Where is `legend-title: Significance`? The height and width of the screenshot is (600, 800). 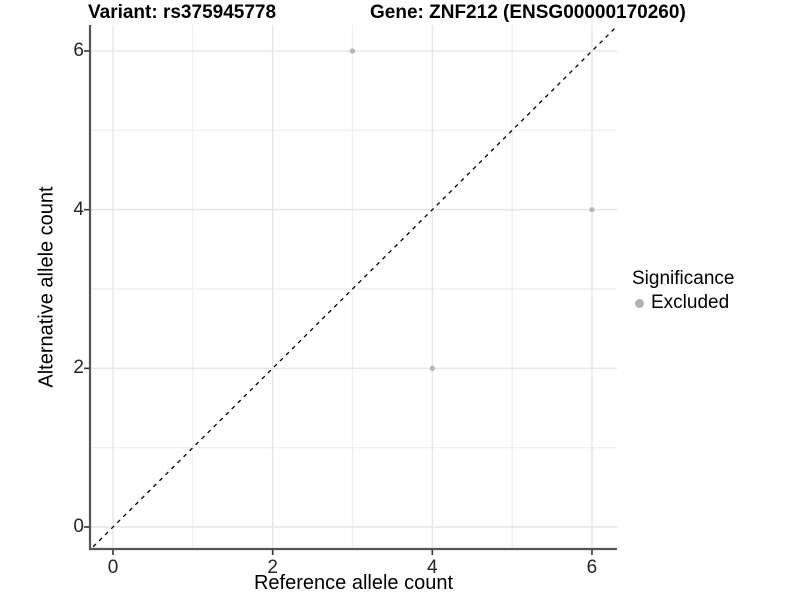
legend-title: Significance is located at coordinates (683, 278).